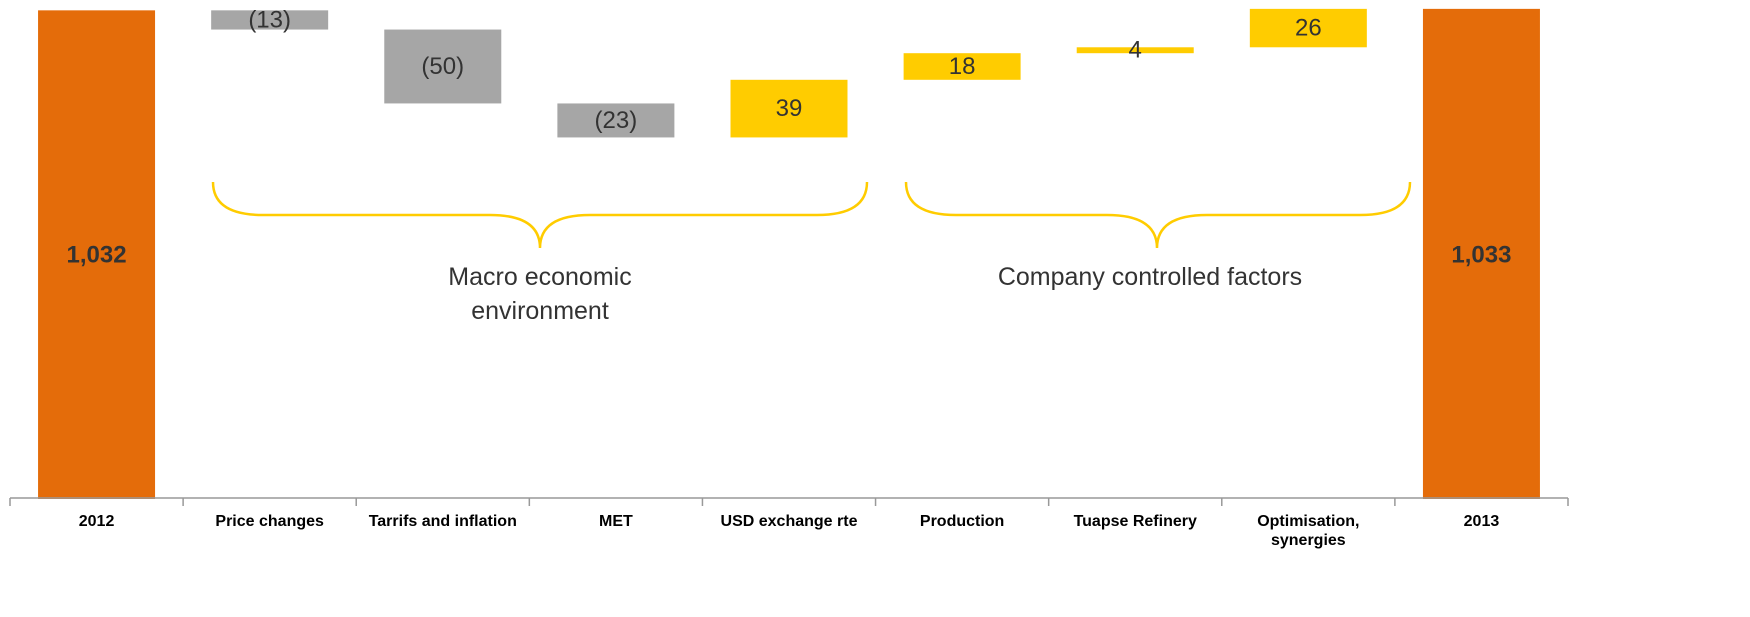  Describe the element at coordinates (615, 521) in the screenshot. I see `x-tick-label: MET` at that location.